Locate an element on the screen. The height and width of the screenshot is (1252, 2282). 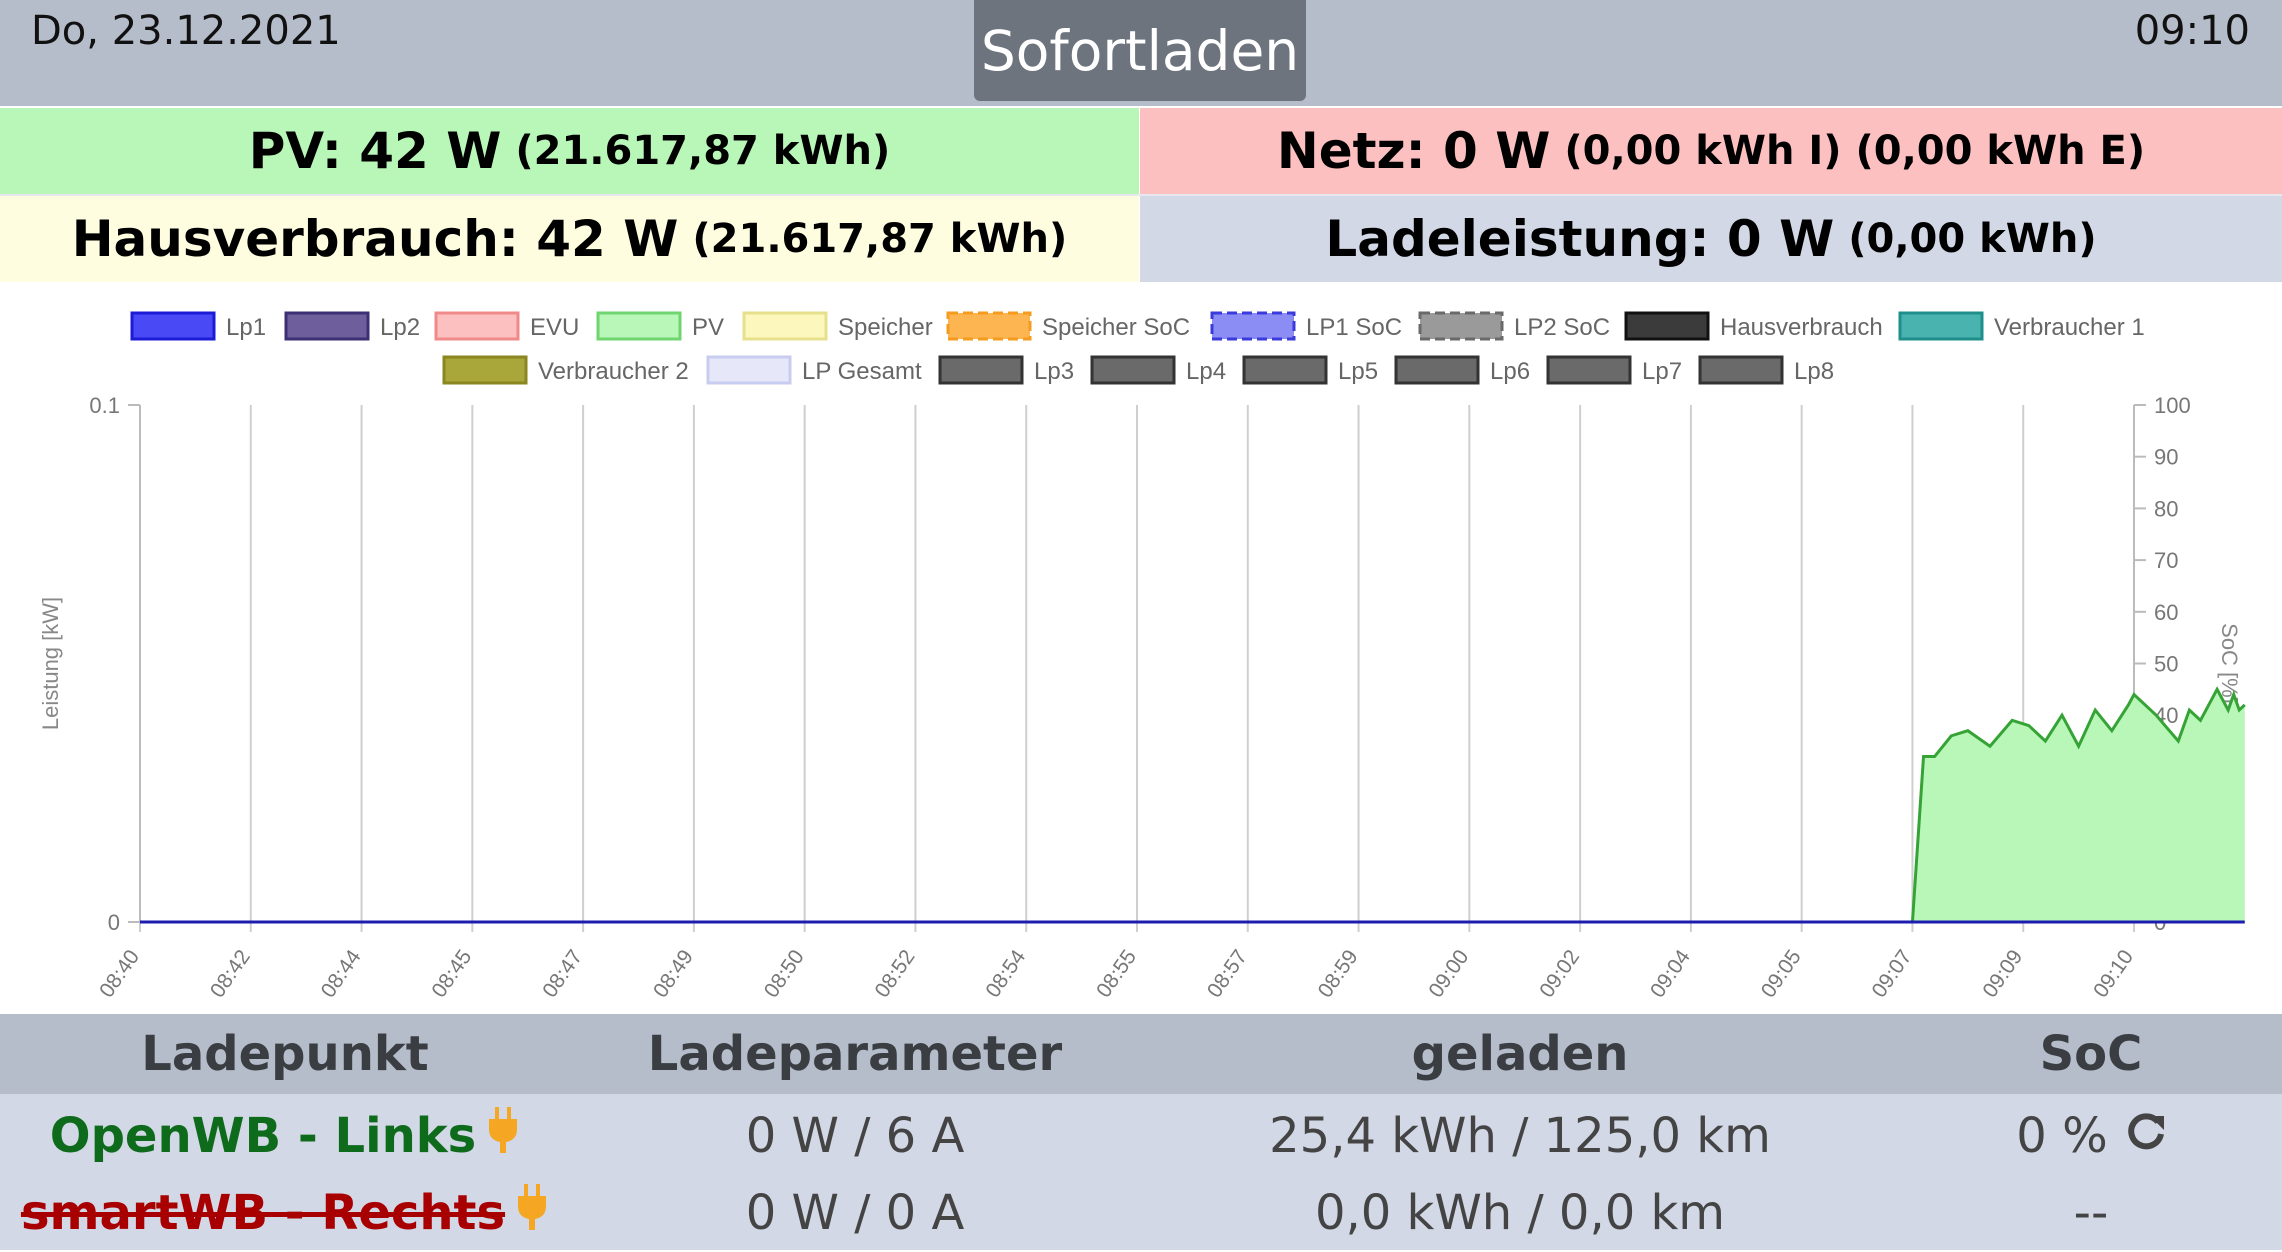
x-tick-label: 09:00 is located at coordinates (1448, 974).